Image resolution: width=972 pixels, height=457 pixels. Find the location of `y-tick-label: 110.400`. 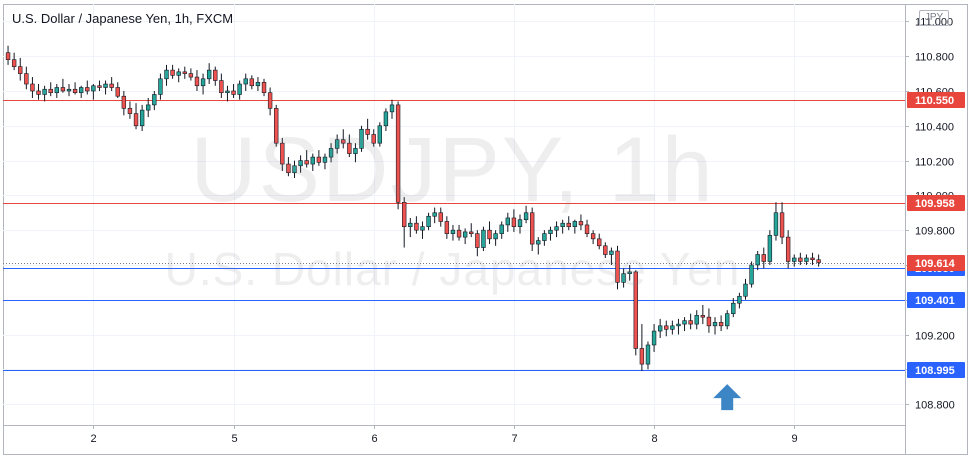

y-tick-label: 110.400 is located at coordinates (934, 128).